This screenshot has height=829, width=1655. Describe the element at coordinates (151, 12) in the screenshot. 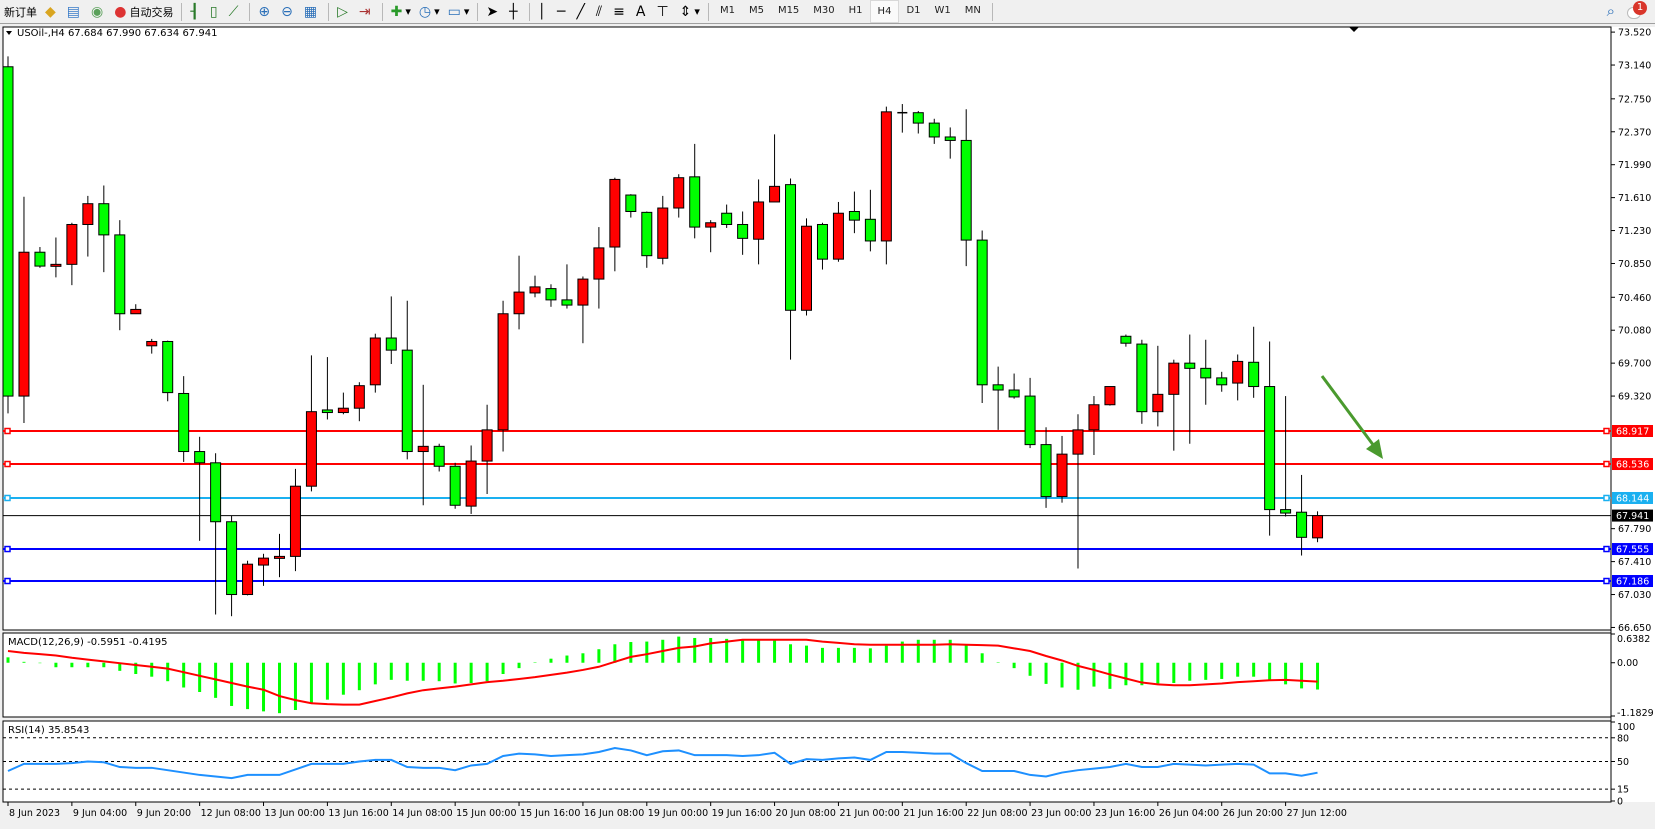

I see `autotrading-label: 自动交易` at that location.